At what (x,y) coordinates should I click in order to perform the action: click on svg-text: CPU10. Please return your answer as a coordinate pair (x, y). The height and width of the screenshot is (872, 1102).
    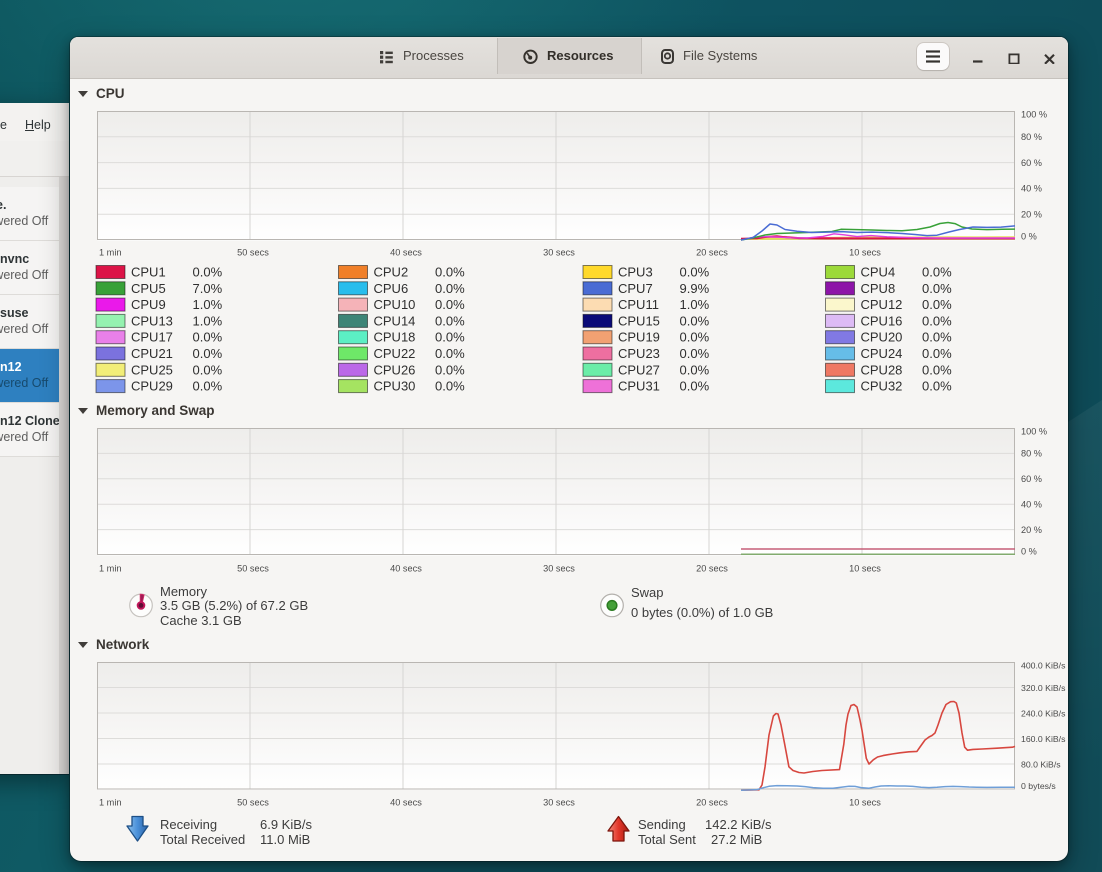
    Looking at the image, I should click on (395, 304).